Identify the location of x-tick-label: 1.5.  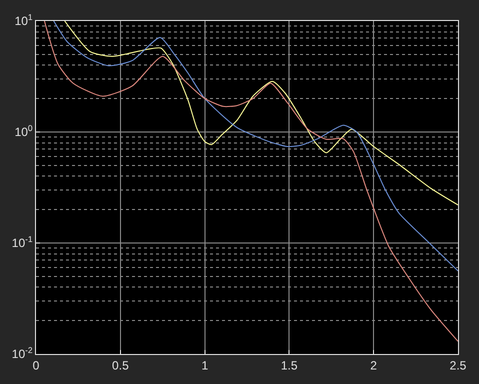
(289, 365).